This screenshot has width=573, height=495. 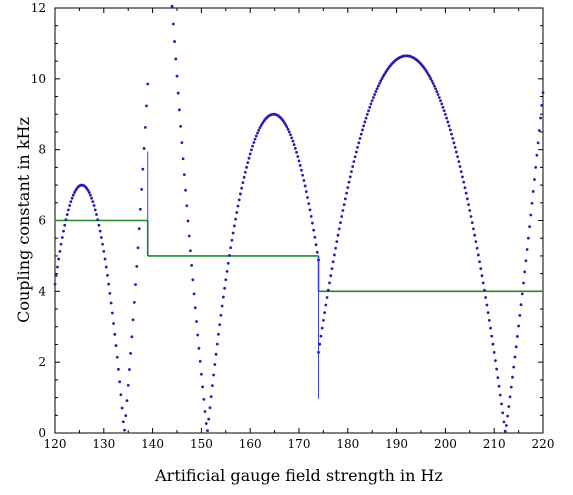 I want to click on x-tick-label: 130, so click(x=103, y=444).